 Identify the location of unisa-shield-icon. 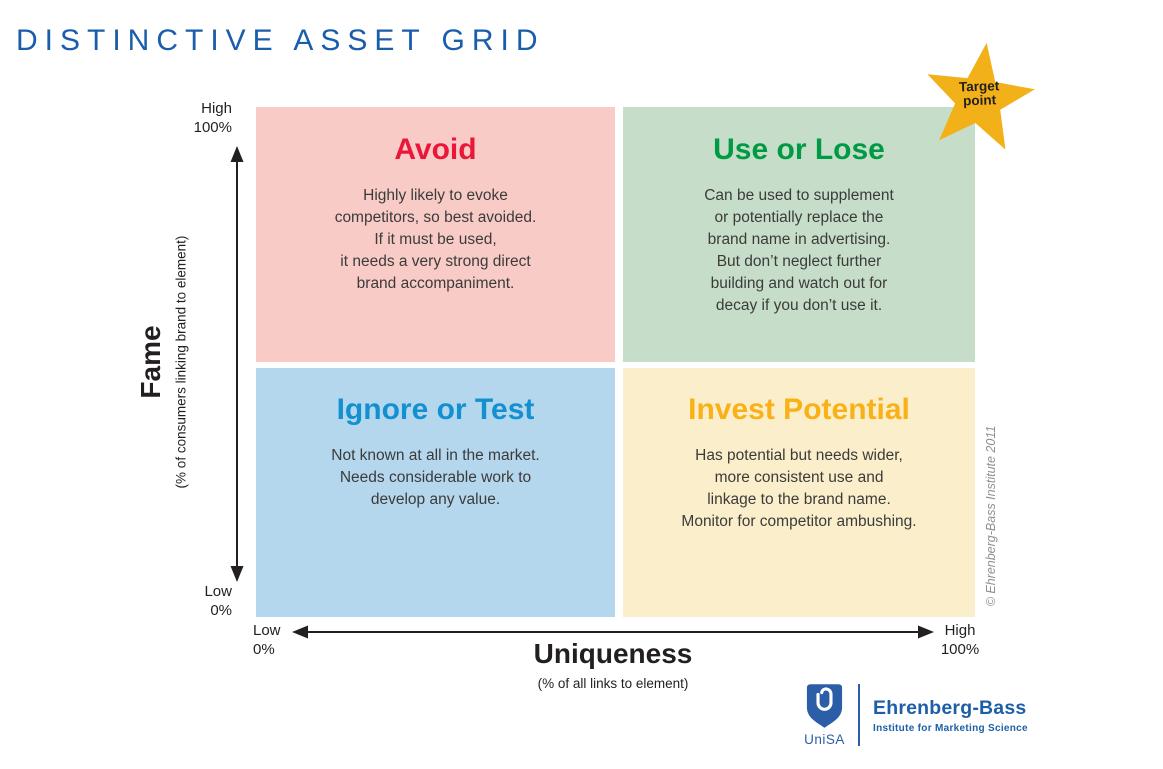
(824, 706).